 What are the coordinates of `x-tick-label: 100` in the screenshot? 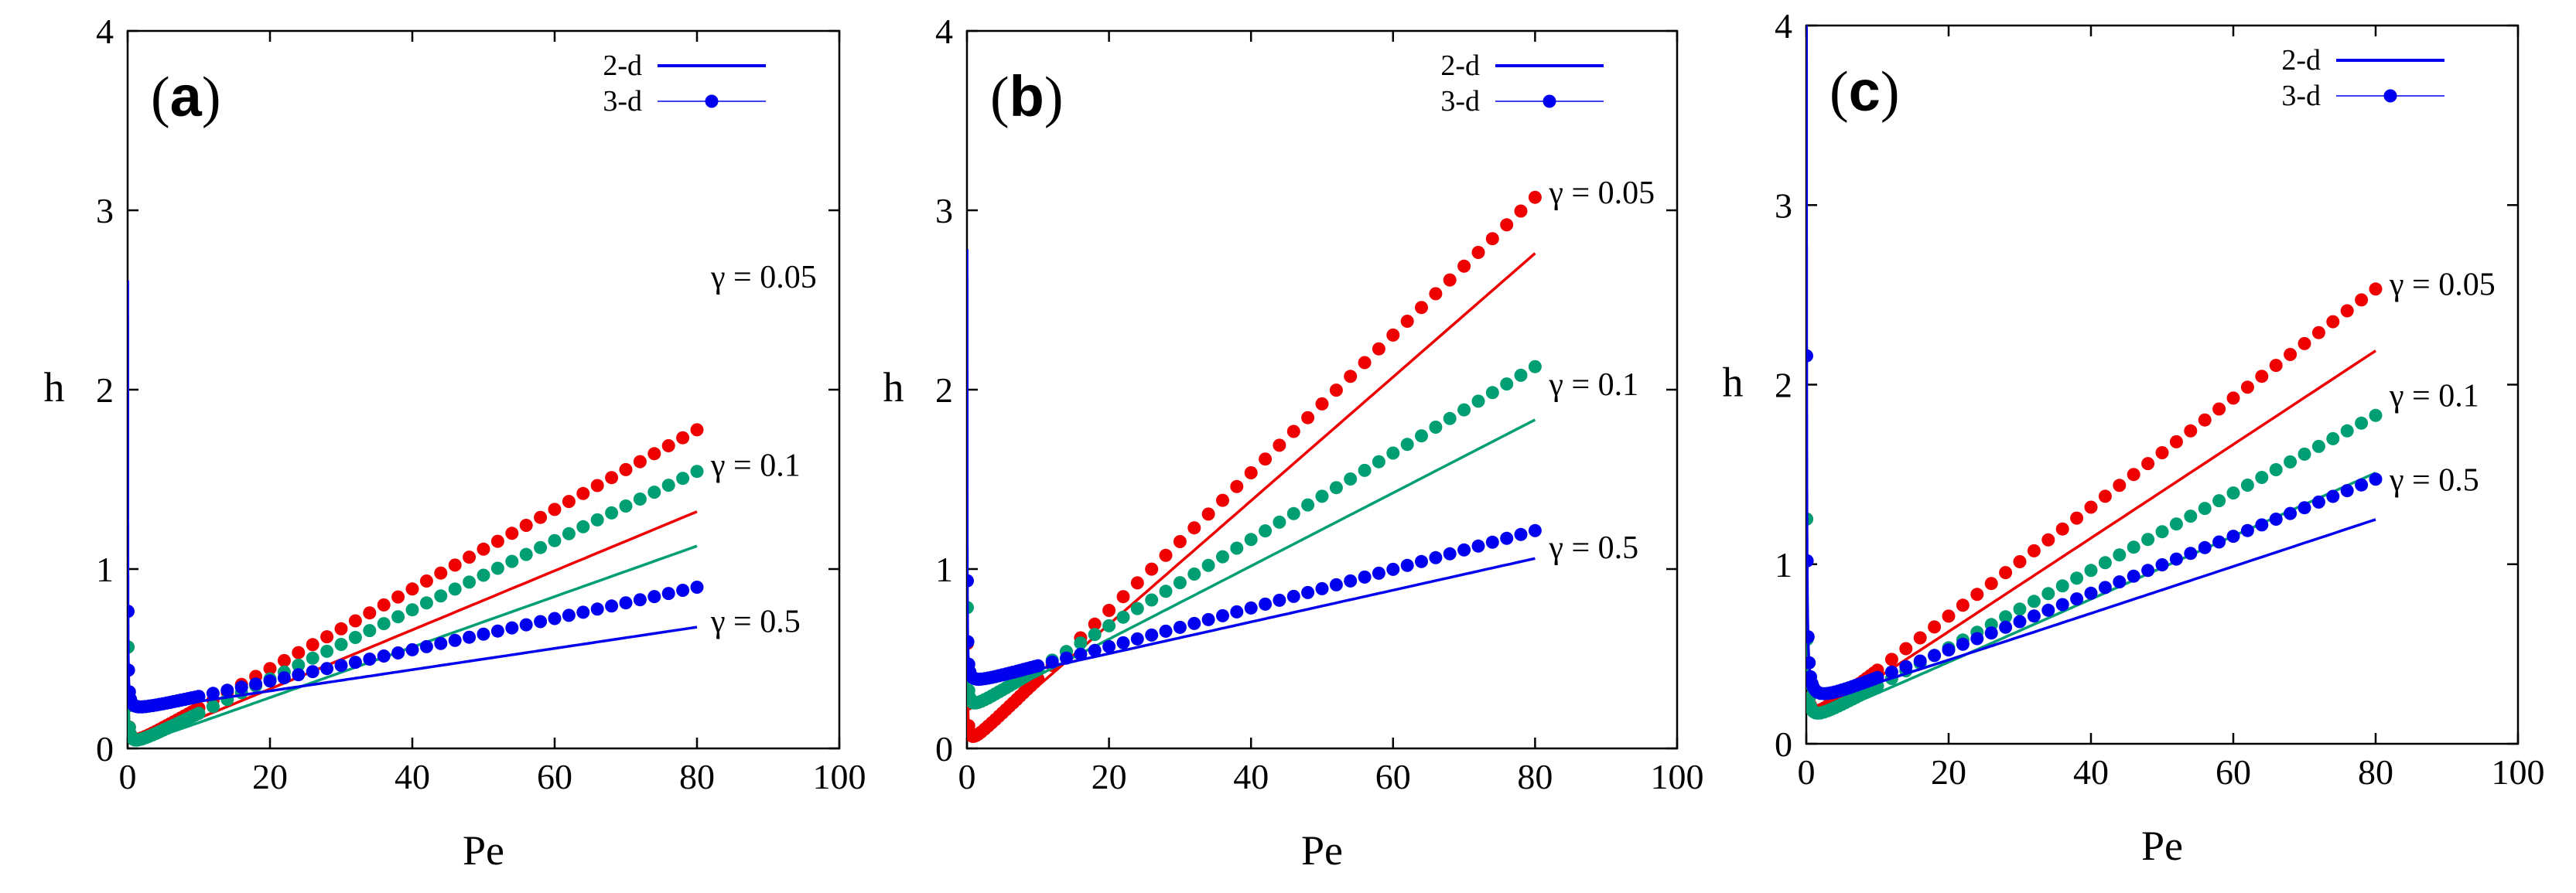 It's located at (2518, 772).